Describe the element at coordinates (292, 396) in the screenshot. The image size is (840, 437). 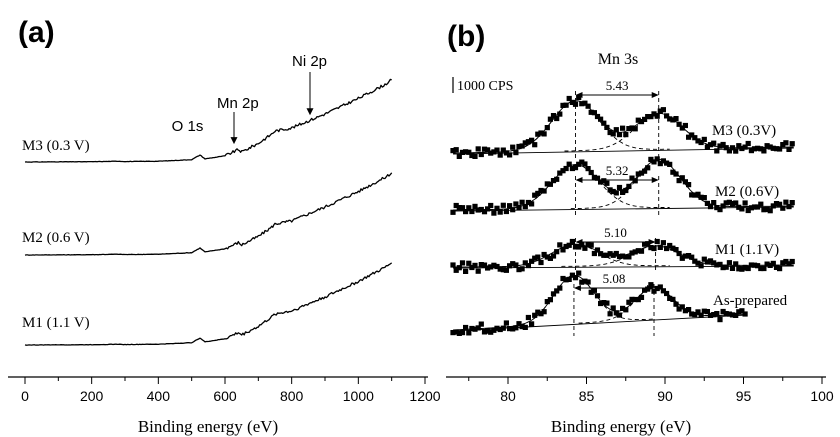
I see `x-tick-label: 800` at that location.